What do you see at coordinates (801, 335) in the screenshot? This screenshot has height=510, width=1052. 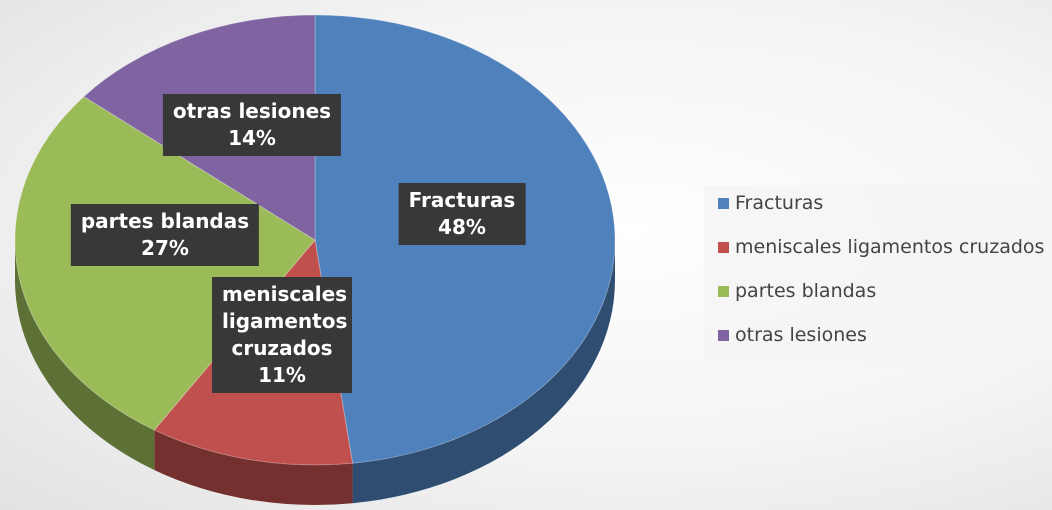 I see `legend-label: otras lesiones` at bounding box center [801, 335].